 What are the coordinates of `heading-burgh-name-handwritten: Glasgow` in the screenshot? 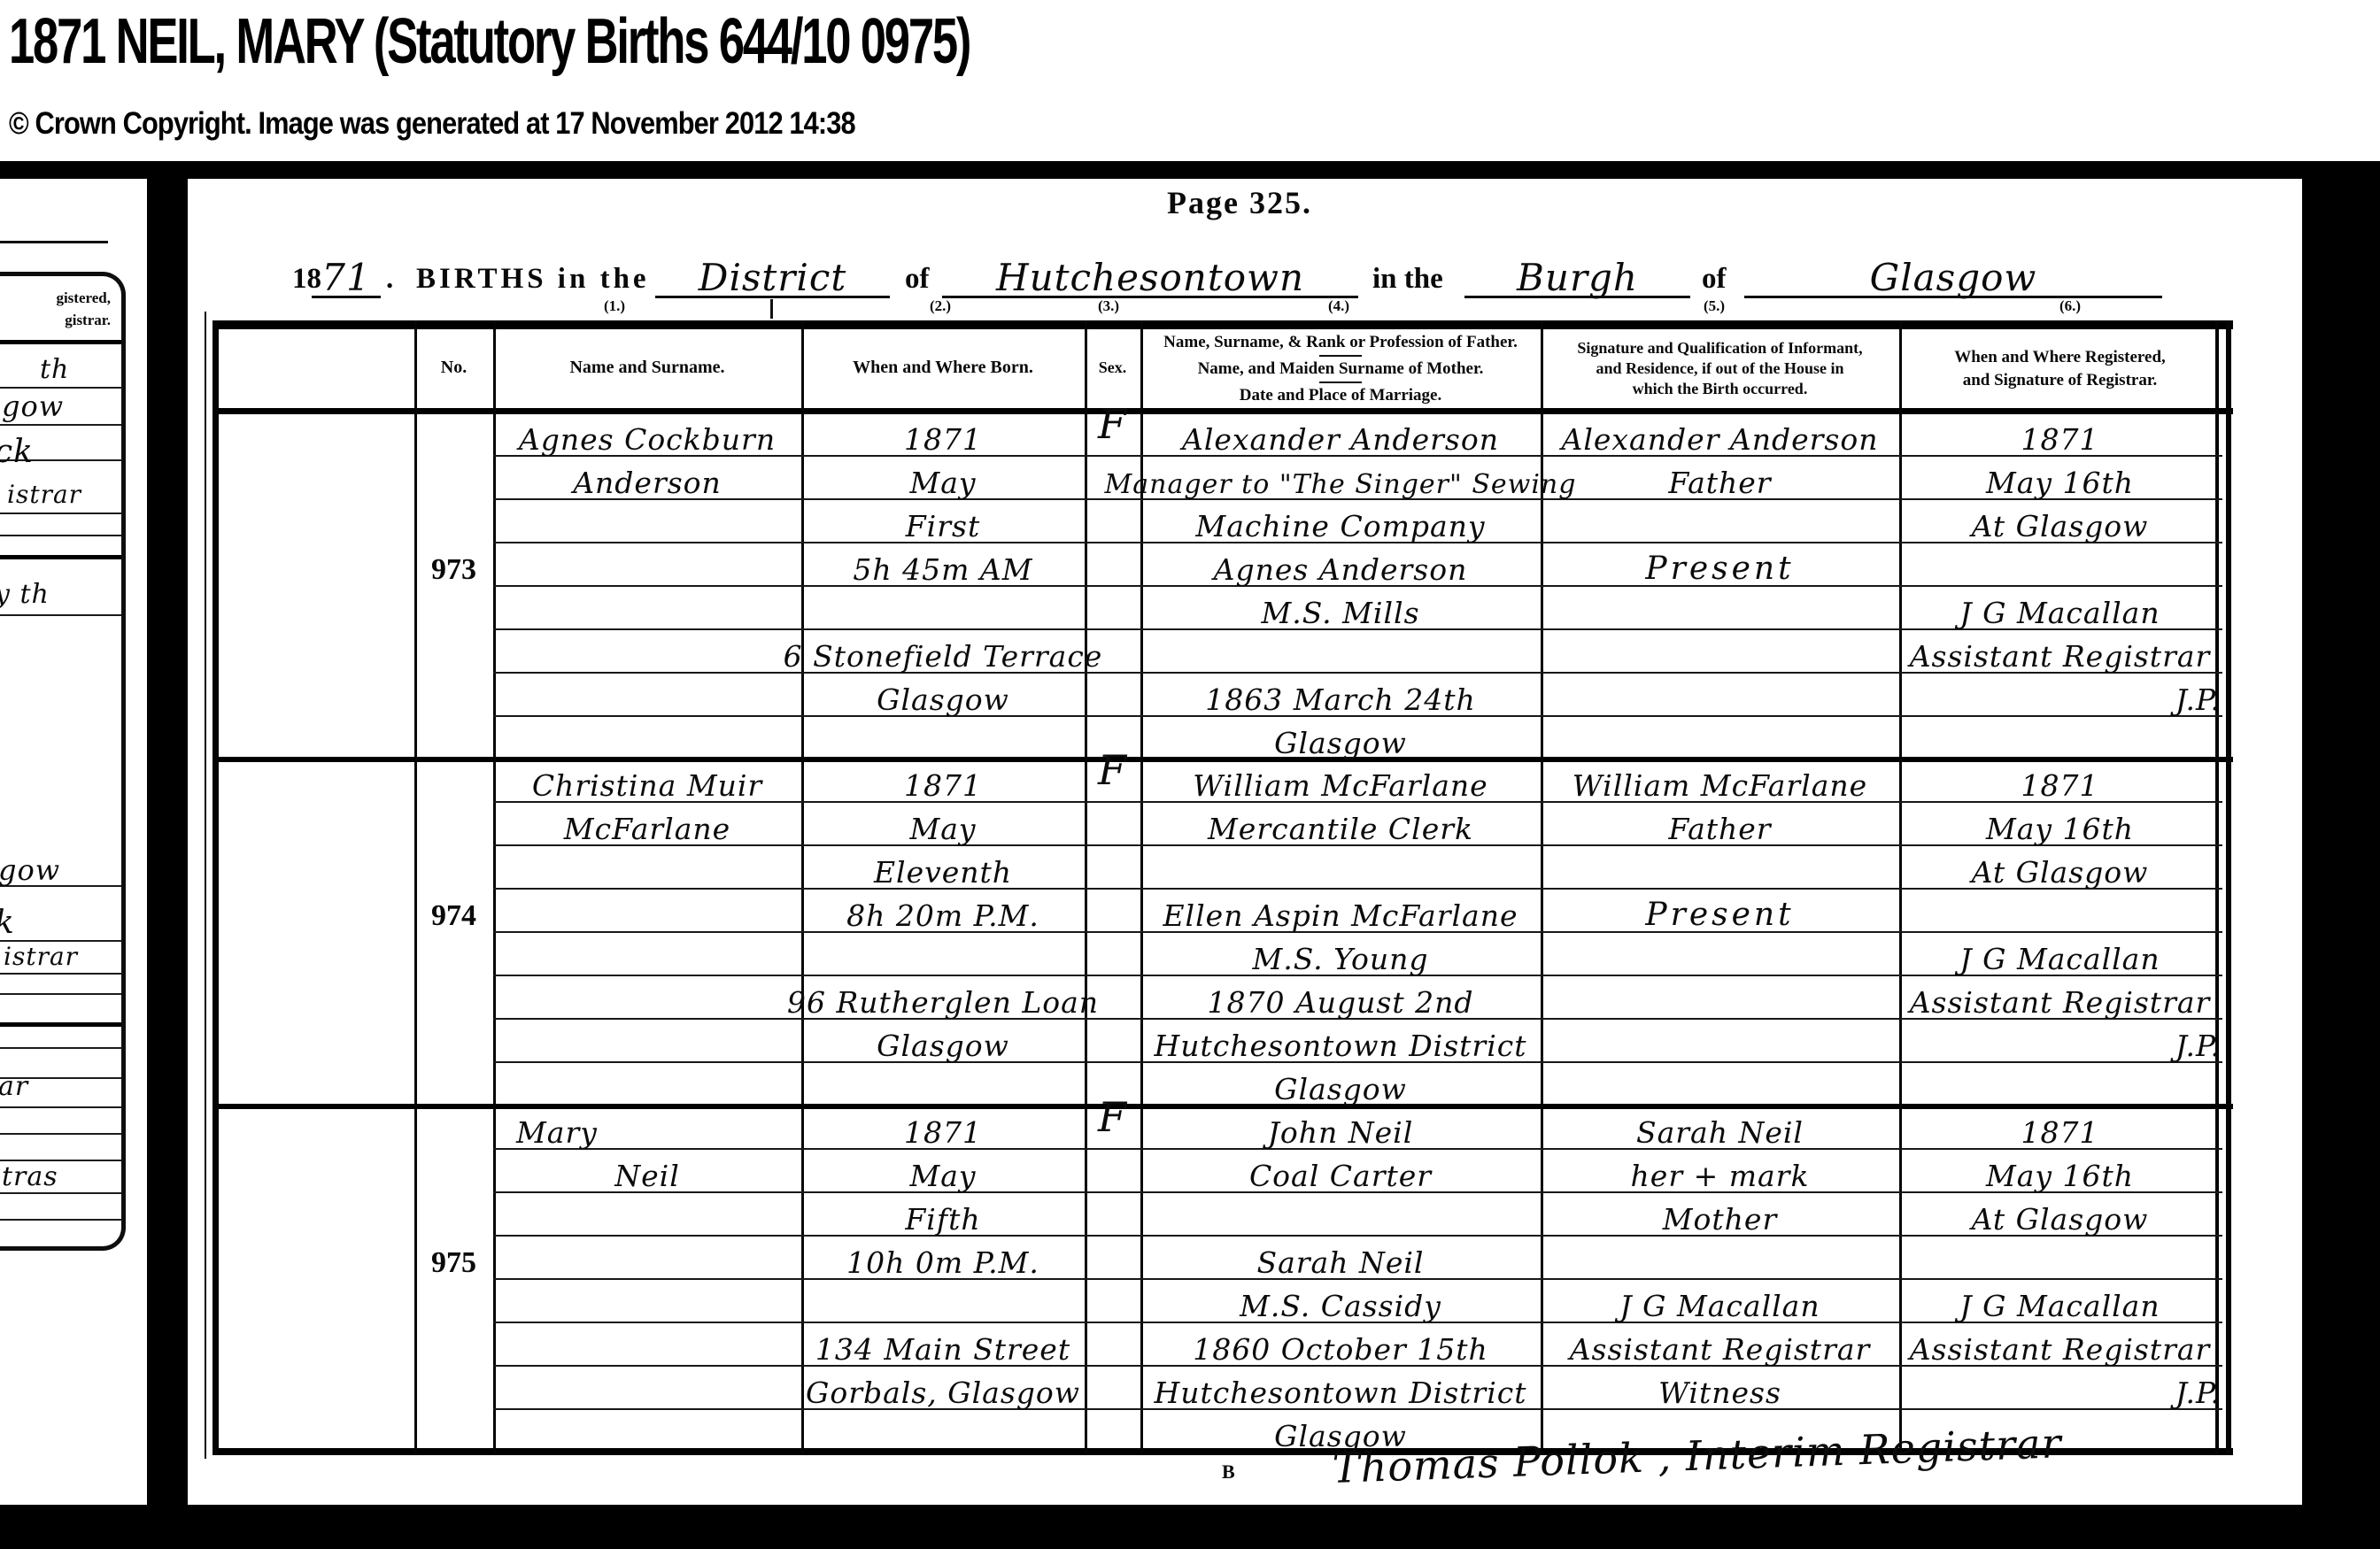 It's located at (1953, 277).